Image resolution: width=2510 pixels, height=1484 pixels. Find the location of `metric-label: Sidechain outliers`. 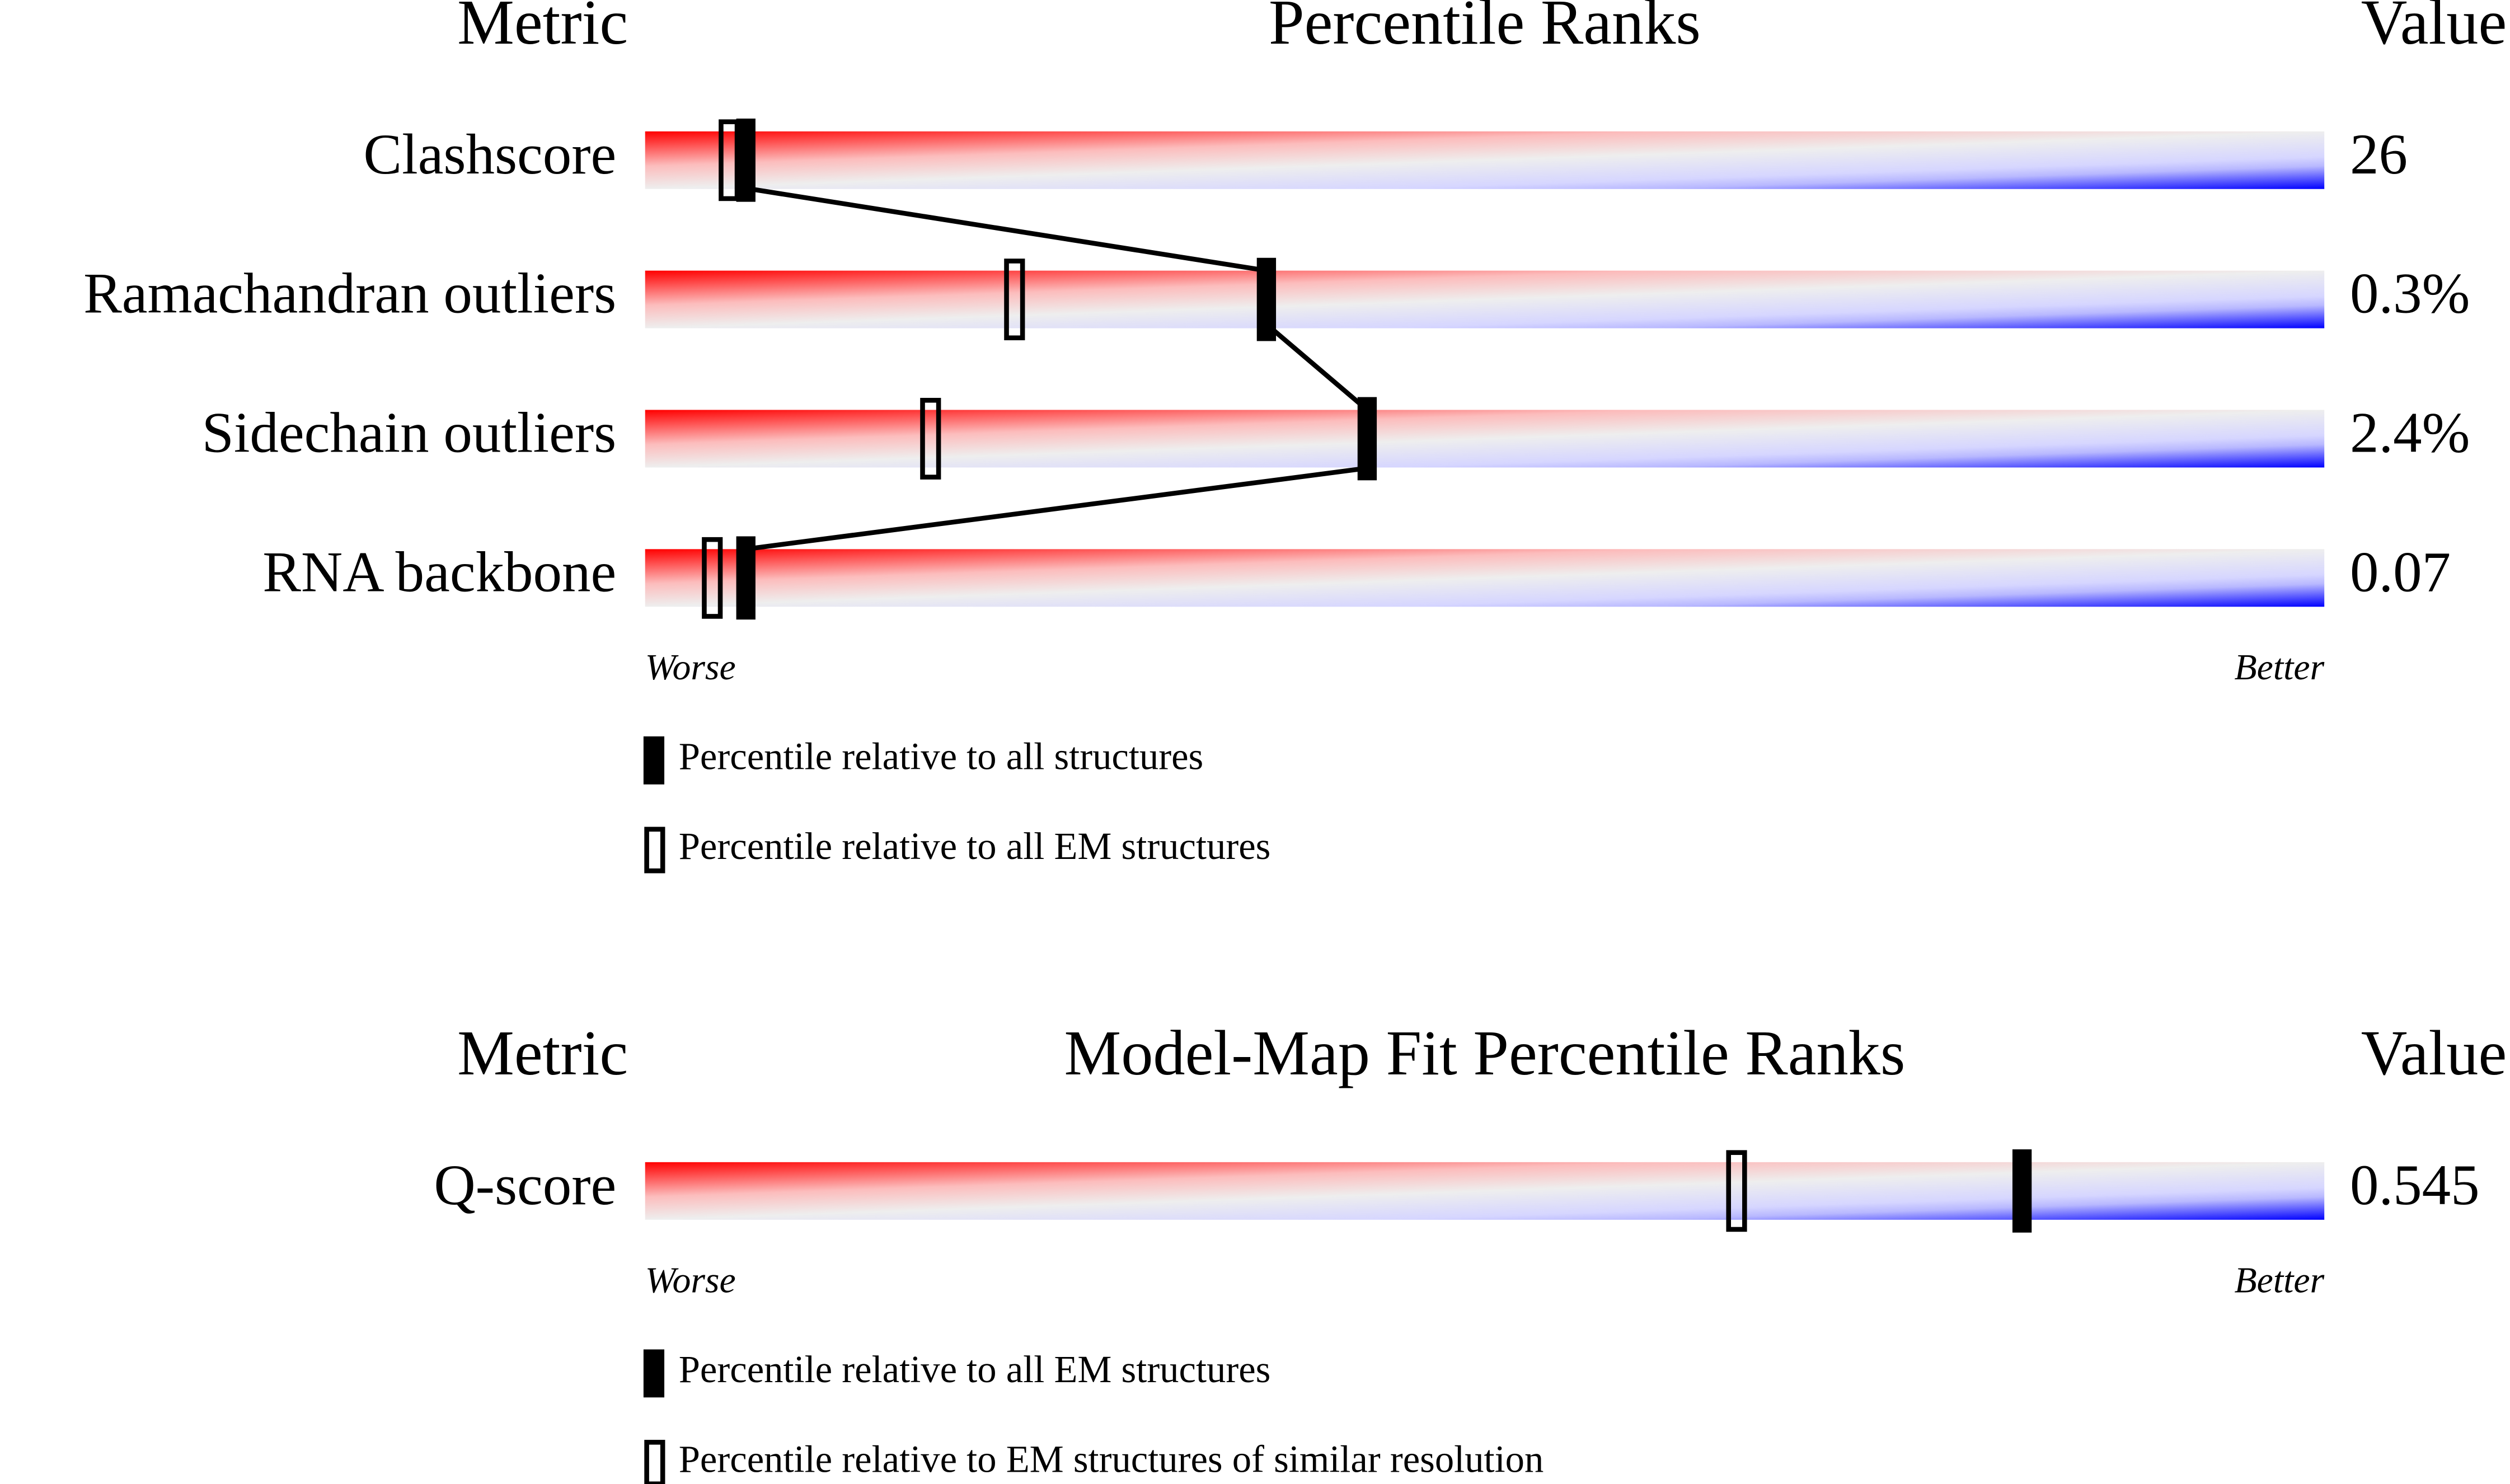

metric-label: Sidechain outliers is located at coordinates (409, 433).